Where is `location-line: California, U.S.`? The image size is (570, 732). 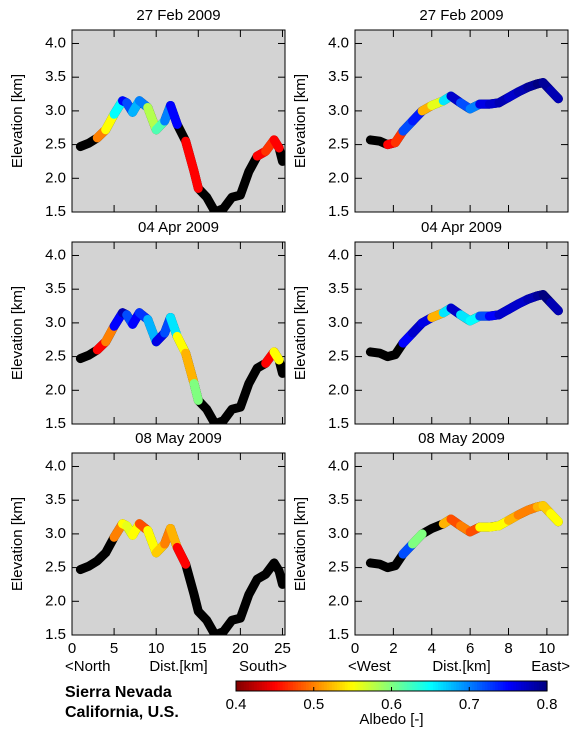
location-line: California, U.S. is located at coordinates (122, 712).